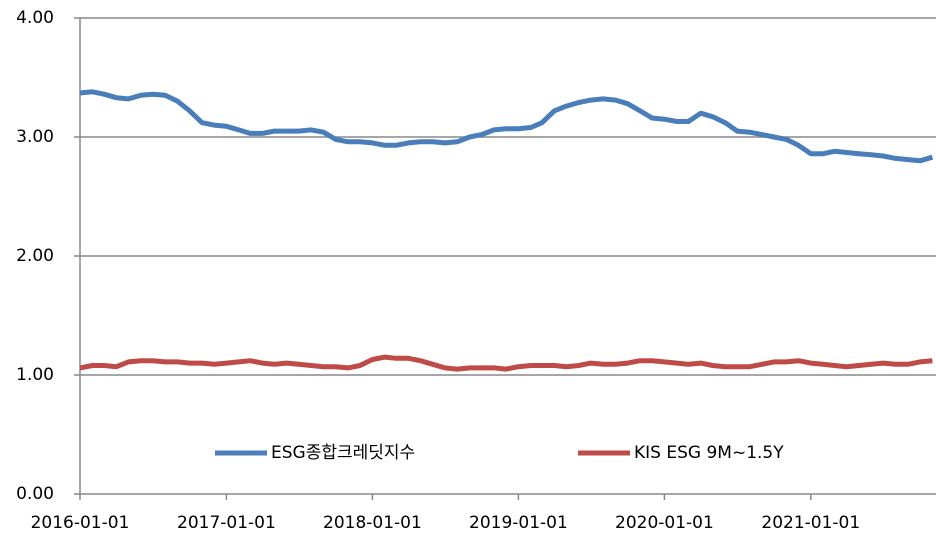  What do you see at coordinates (709, 453) in the screenshot?
I see `legend-label: KIS ESG 9M~1.5Y` at bounding box center [709, 453].